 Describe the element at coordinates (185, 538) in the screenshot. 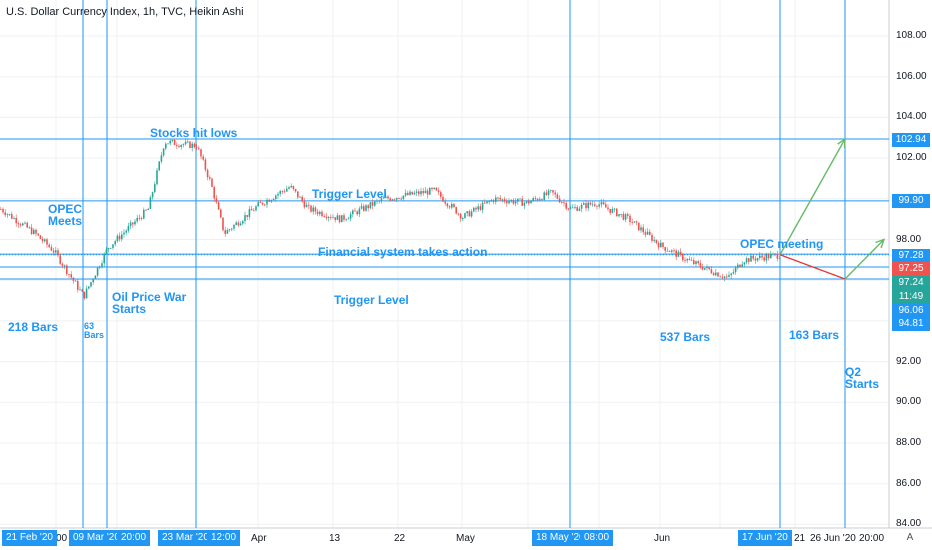

I see `x-tag-23-mar: 23 Mar '20` at that location.